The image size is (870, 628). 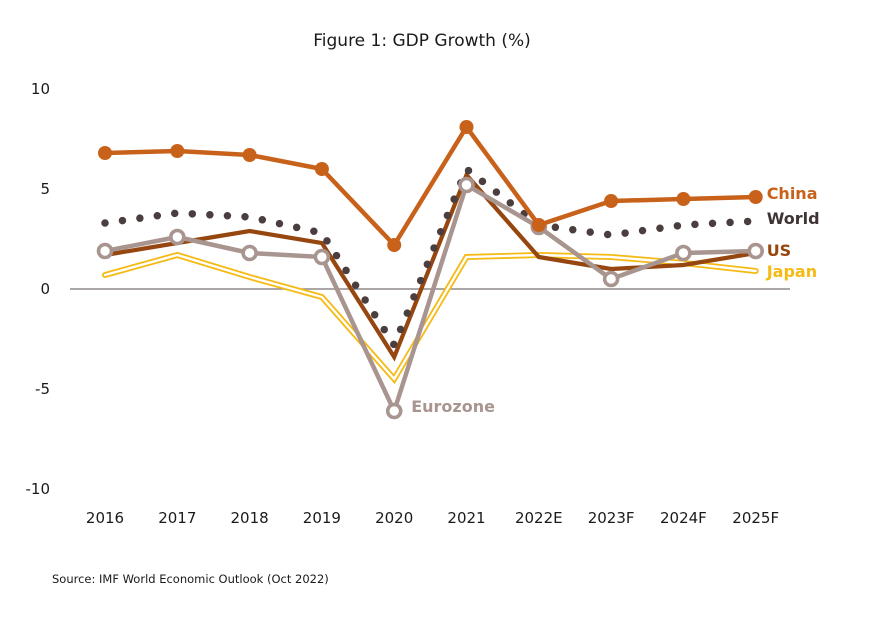 I want to click on y-tick-label: 10, so click(x=40, y=89).